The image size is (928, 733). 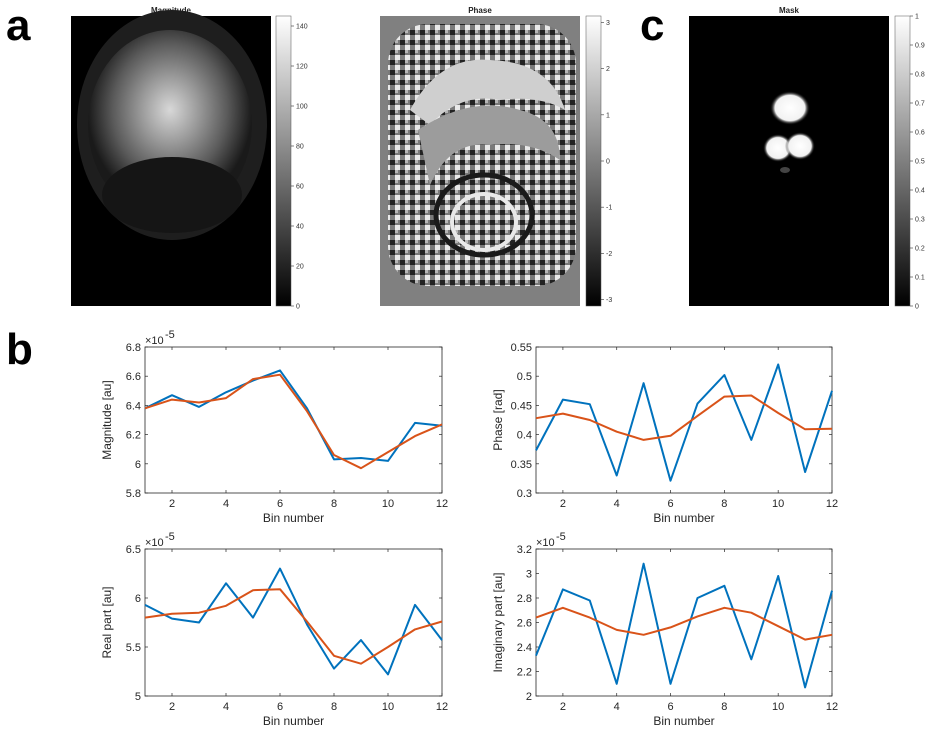 I want to click on y-axis-label: Phase [rad], so click(x=498, y=419).